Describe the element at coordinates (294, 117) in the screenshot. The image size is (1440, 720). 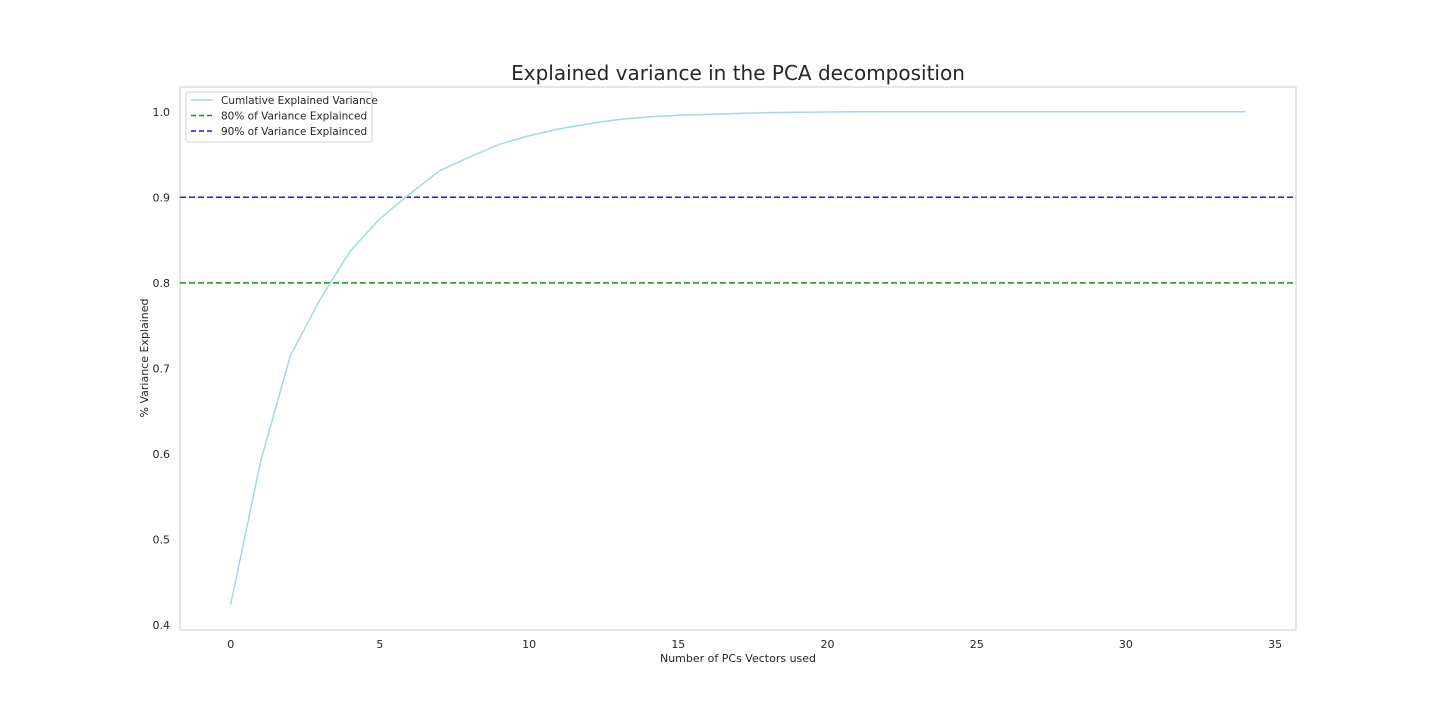
I see `legend-label: 80% of Variance Explainced` at that location.